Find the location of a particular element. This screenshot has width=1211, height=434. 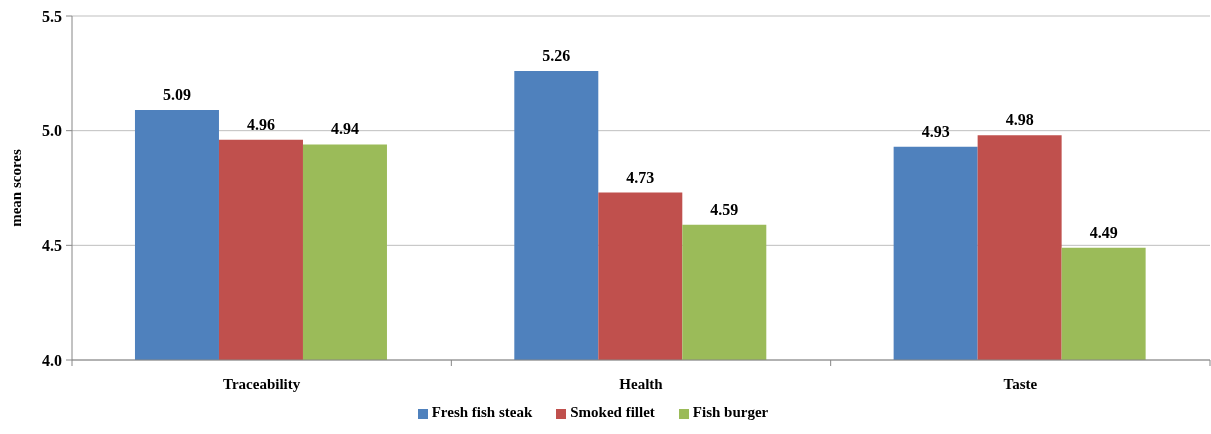

data-label: 4.93 is located at coordinates (935, 131).